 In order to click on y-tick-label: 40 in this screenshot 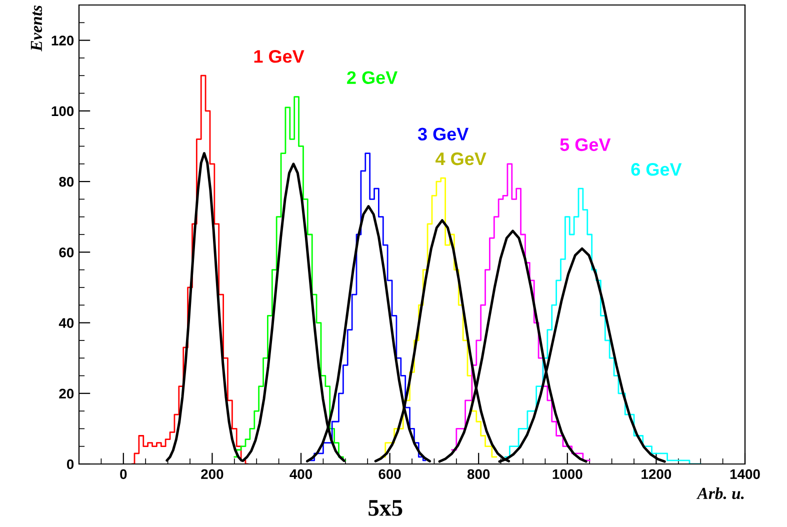, I will do `click(66, 323)`.